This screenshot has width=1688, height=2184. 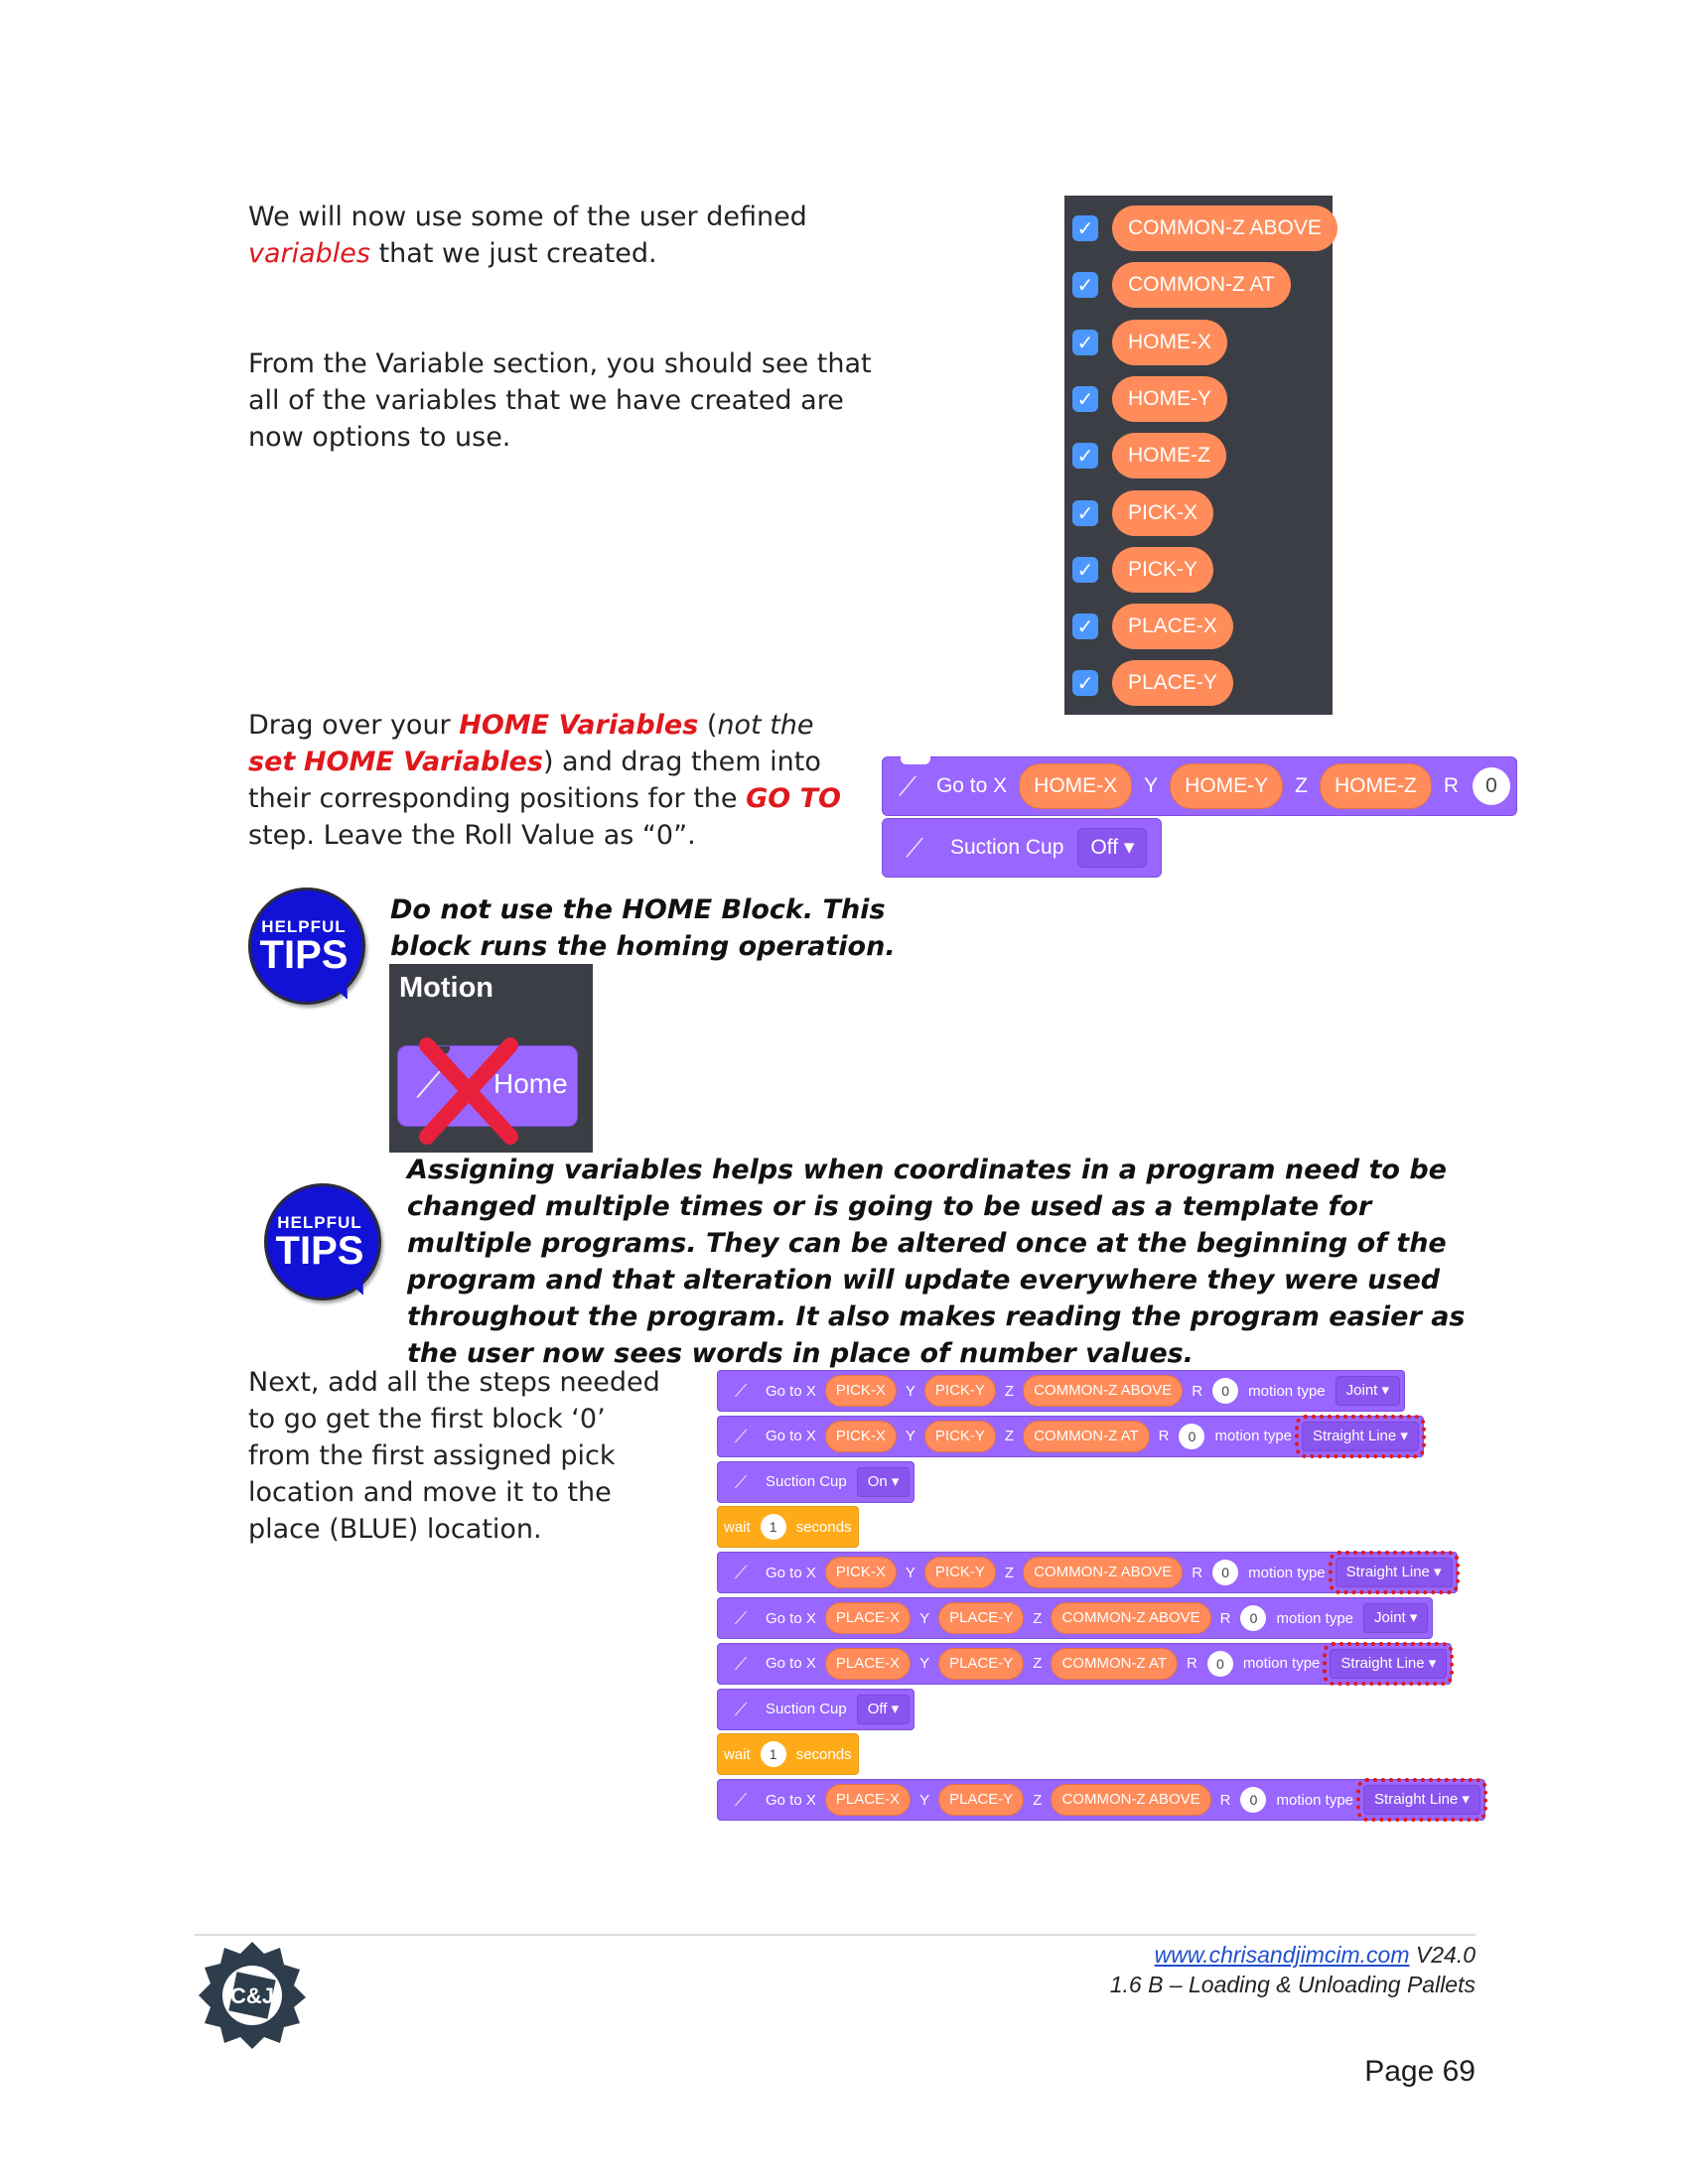 What do you see at coordinates (835, 1935) in the screenshot?
I see `footer-divider` at bounding box center [835, 1935].